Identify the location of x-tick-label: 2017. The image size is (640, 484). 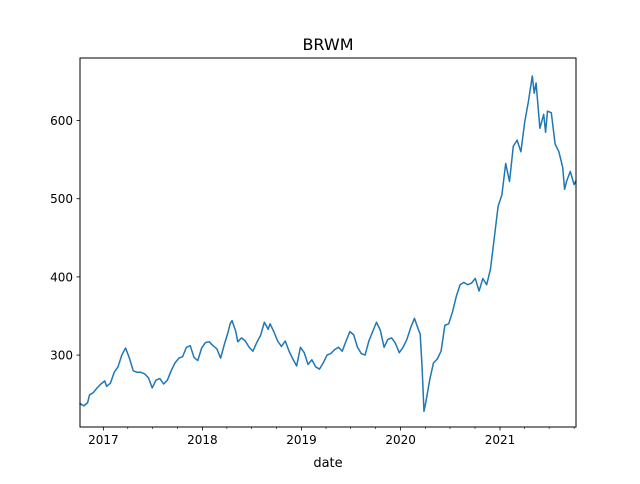
(103, 440).